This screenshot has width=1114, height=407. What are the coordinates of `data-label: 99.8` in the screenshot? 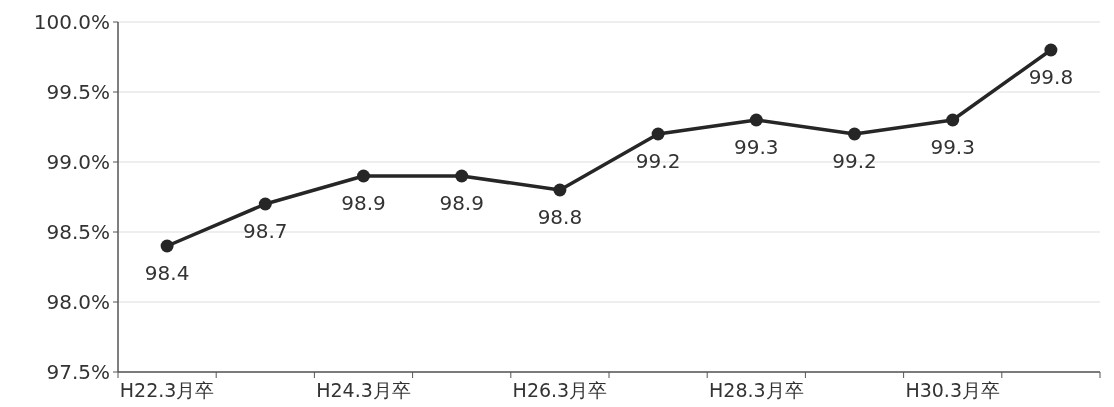 It's located at (1051, 77).